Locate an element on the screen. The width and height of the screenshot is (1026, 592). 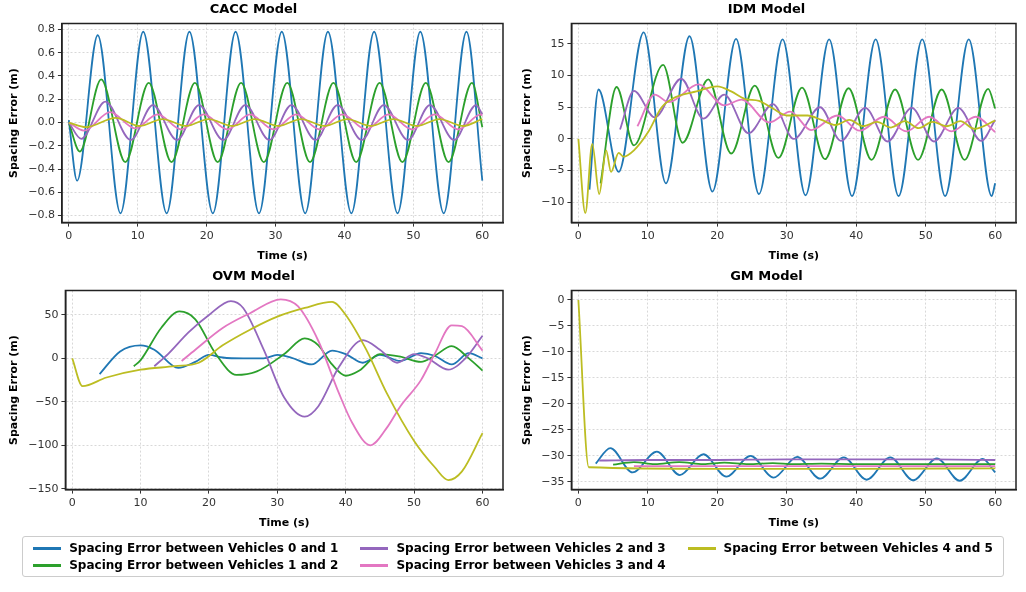
y-tick-label: 0.2 is located at coordinates (46, 99).